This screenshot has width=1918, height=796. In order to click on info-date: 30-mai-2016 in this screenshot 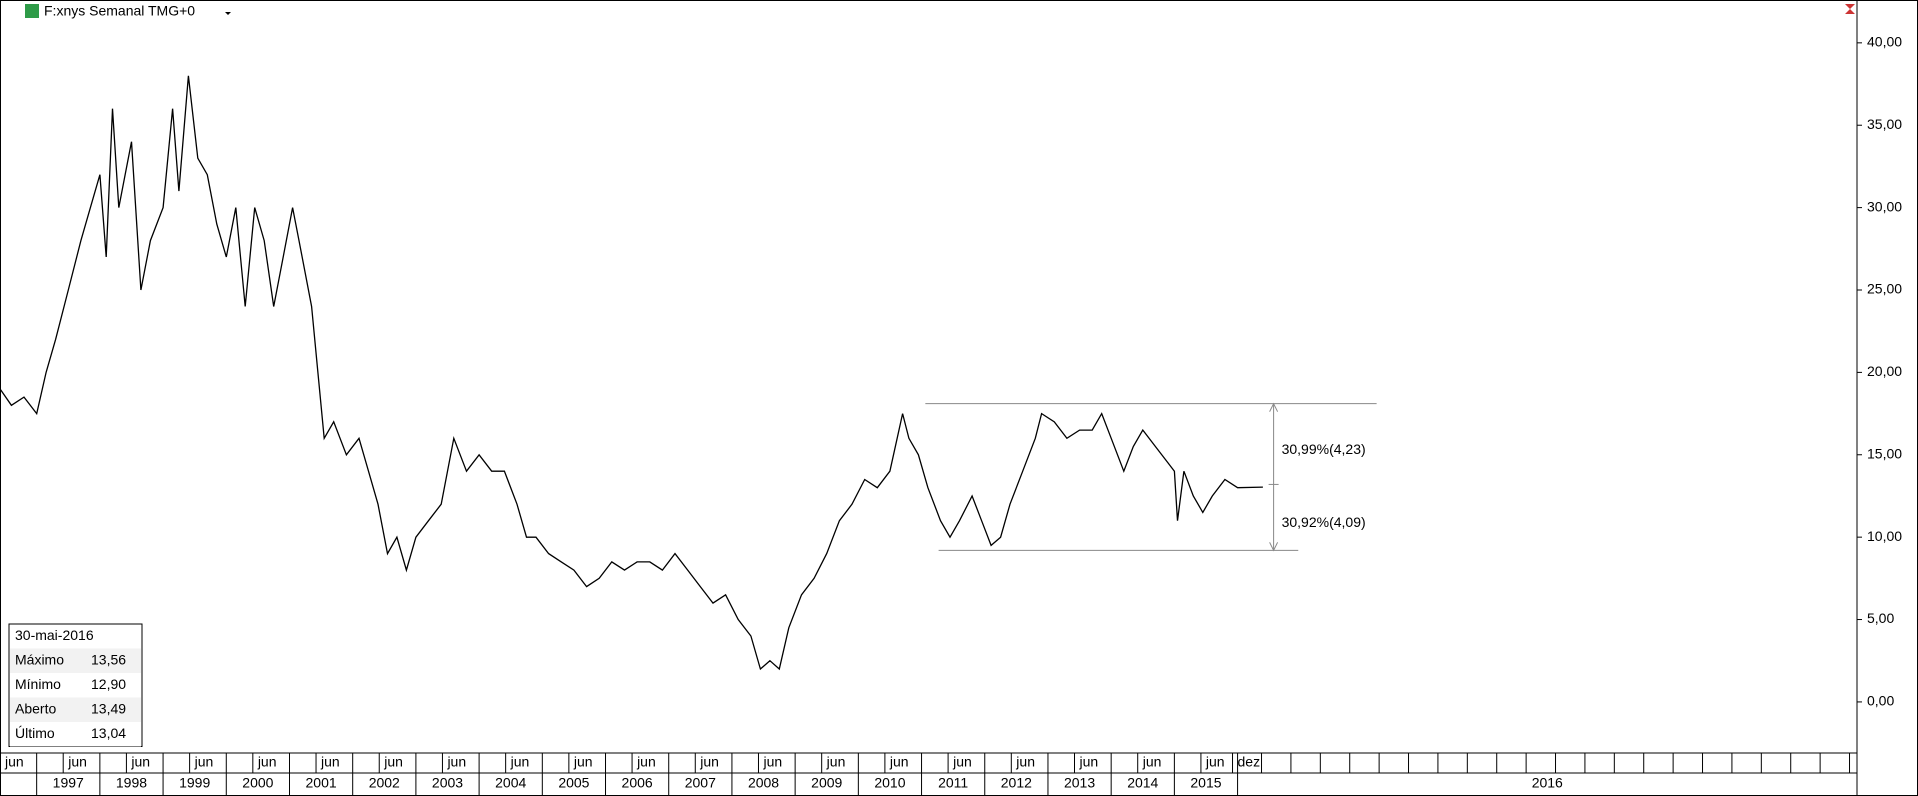, I will do `click(54, 635)`.